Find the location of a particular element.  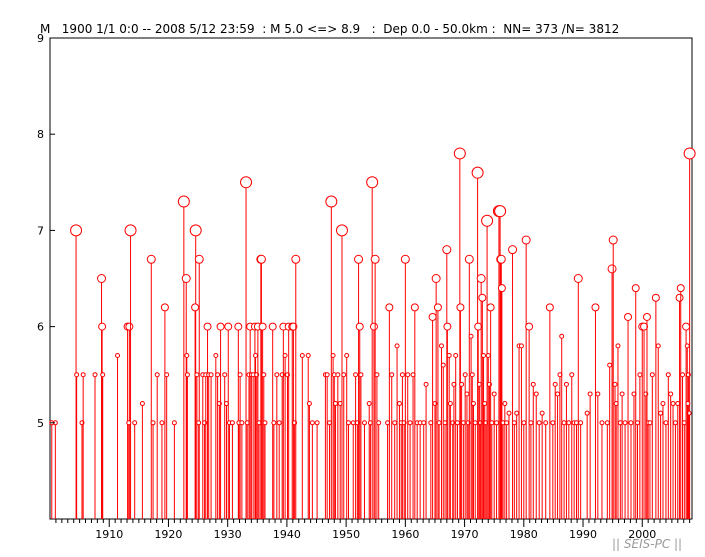

x-tick-label: 1980 is located at coordinates (524, 534).